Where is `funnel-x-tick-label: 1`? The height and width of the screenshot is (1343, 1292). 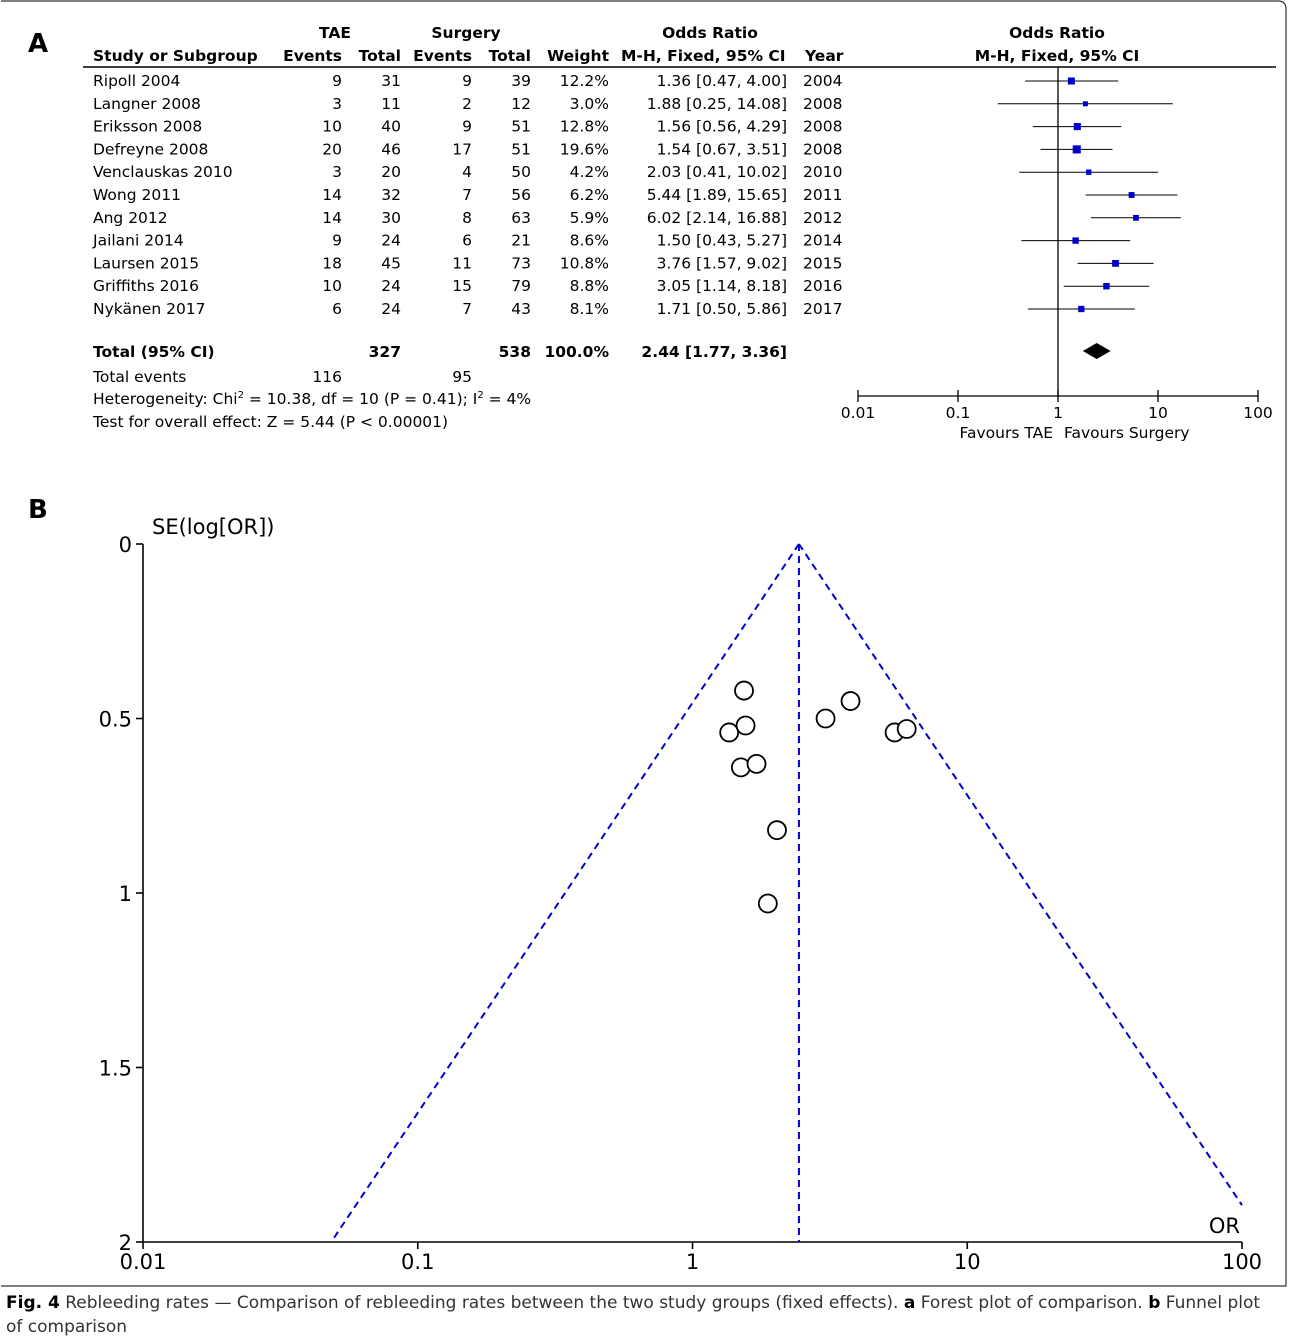
funnel-x-tick-label: 1 is located at coordinates (692, 1262).